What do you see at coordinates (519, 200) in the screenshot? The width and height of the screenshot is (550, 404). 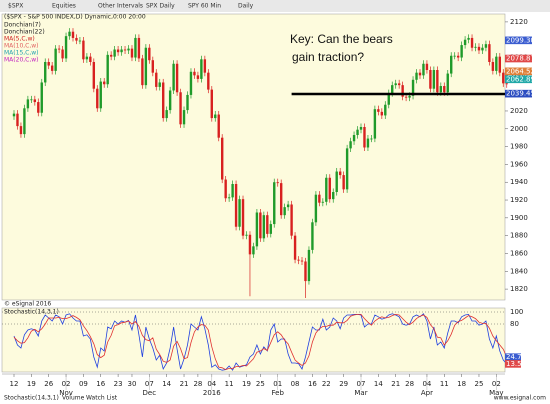 I see `y-tick-label: 1920` at bounding box center [519, 200].